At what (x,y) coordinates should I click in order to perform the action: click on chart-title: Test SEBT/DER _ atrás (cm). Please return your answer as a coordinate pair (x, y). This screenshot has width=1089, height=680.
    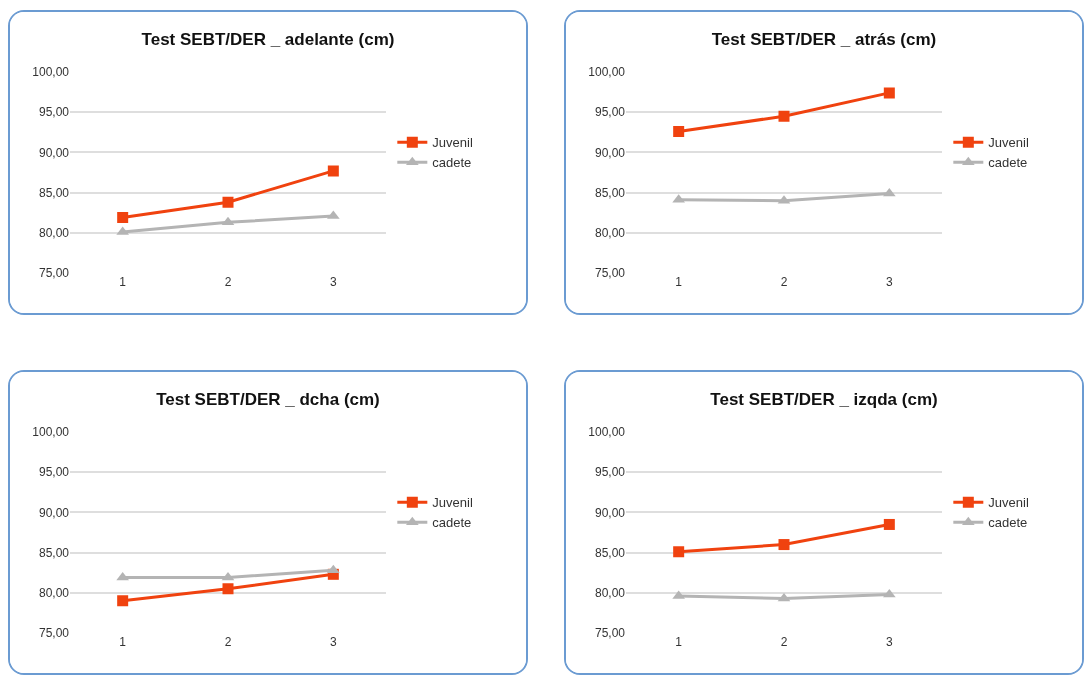
    Looking at the image, I should click on (824, 39).